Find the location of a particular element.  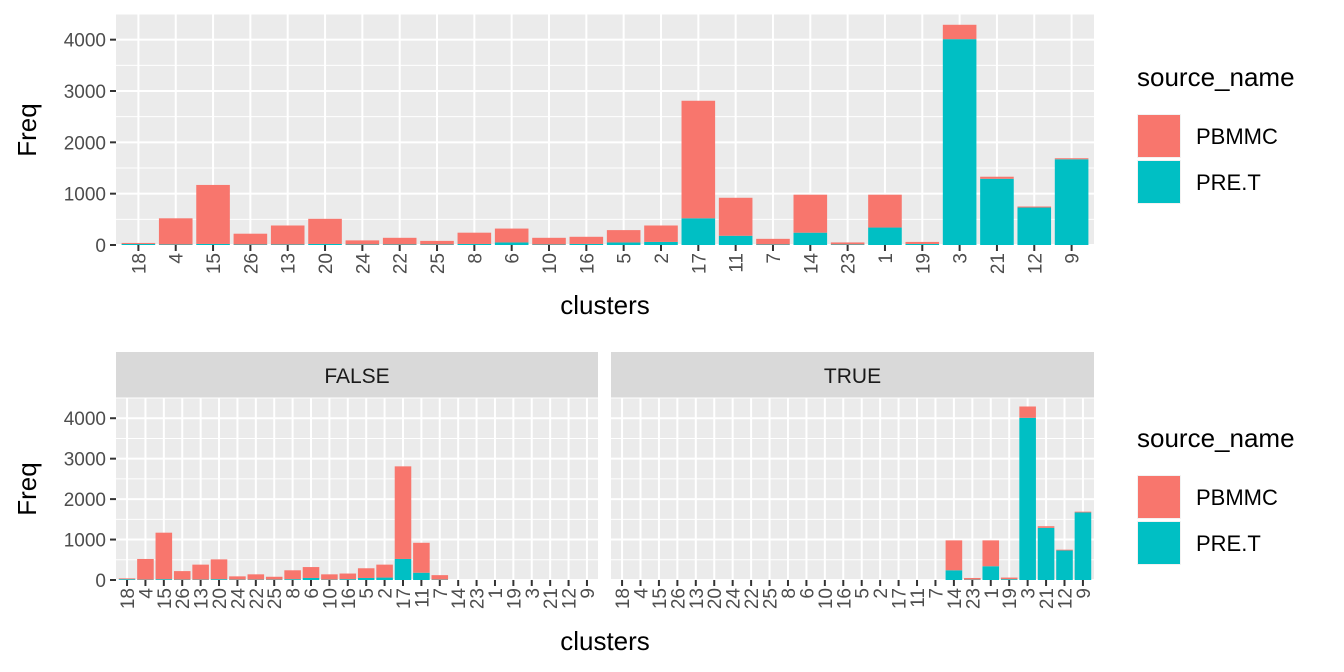

facet-strip is located at coordinates (852, 375).